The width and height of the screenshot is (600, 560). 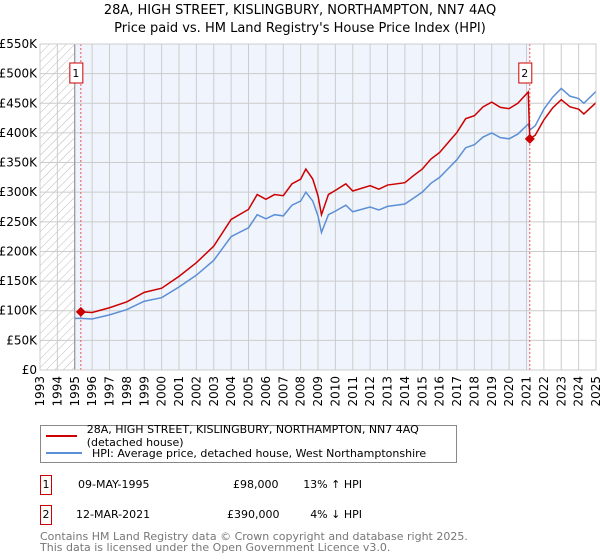 What do you see at coordinates (594, 391) in the screenshot?
I see `x-tick-label: 2025` at bounding box center [594, 391].